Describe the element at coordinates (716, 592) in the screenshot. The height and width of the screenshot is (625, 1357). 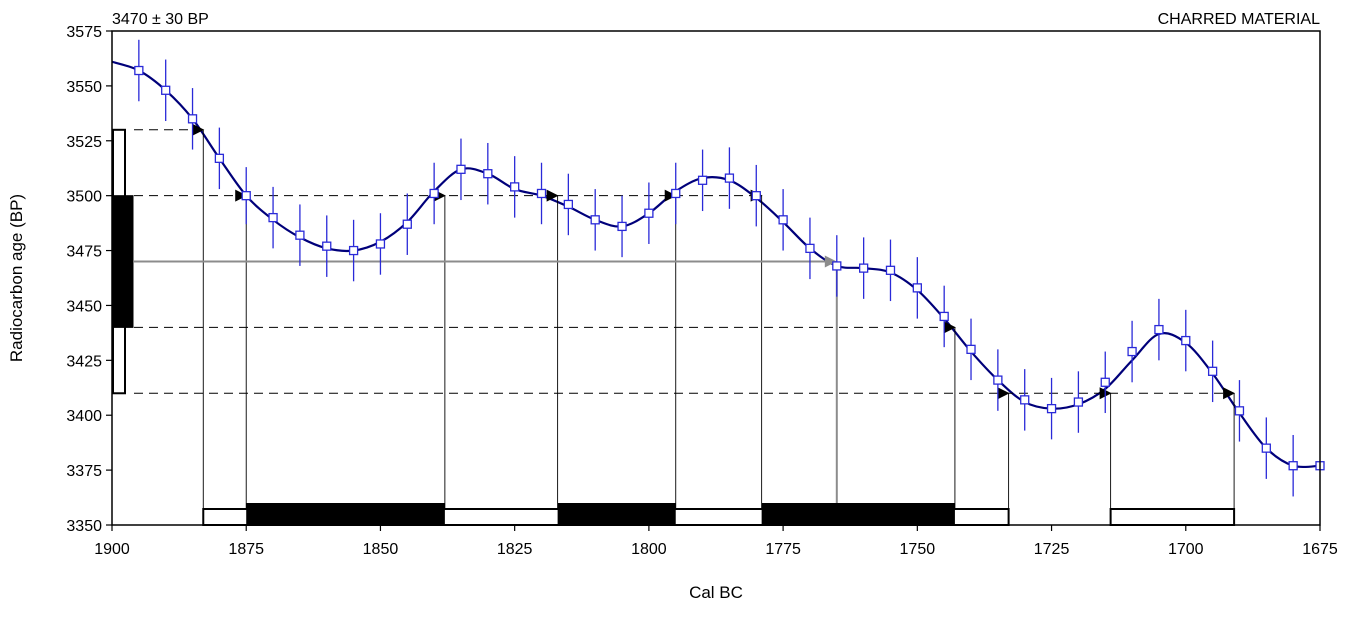
I see `x-axis-title: Cal BC` at that location.